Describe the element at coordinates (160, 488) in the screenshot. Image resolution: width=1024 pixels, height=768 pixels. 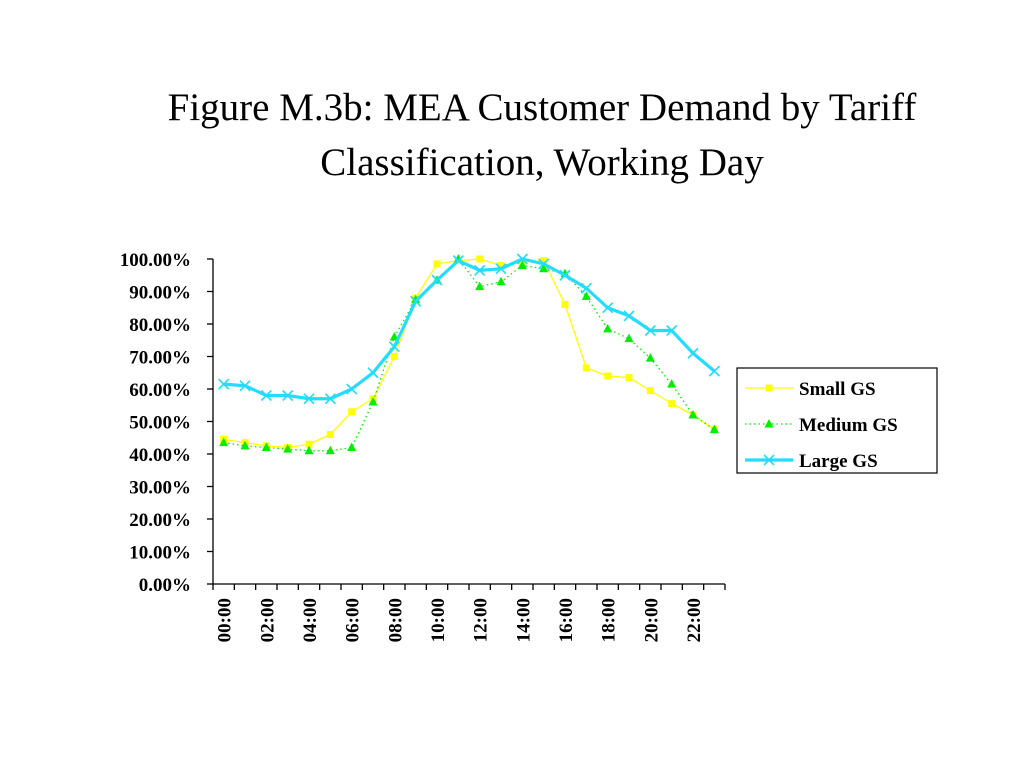
I see `y-tick-label: 30.00%` at that location.